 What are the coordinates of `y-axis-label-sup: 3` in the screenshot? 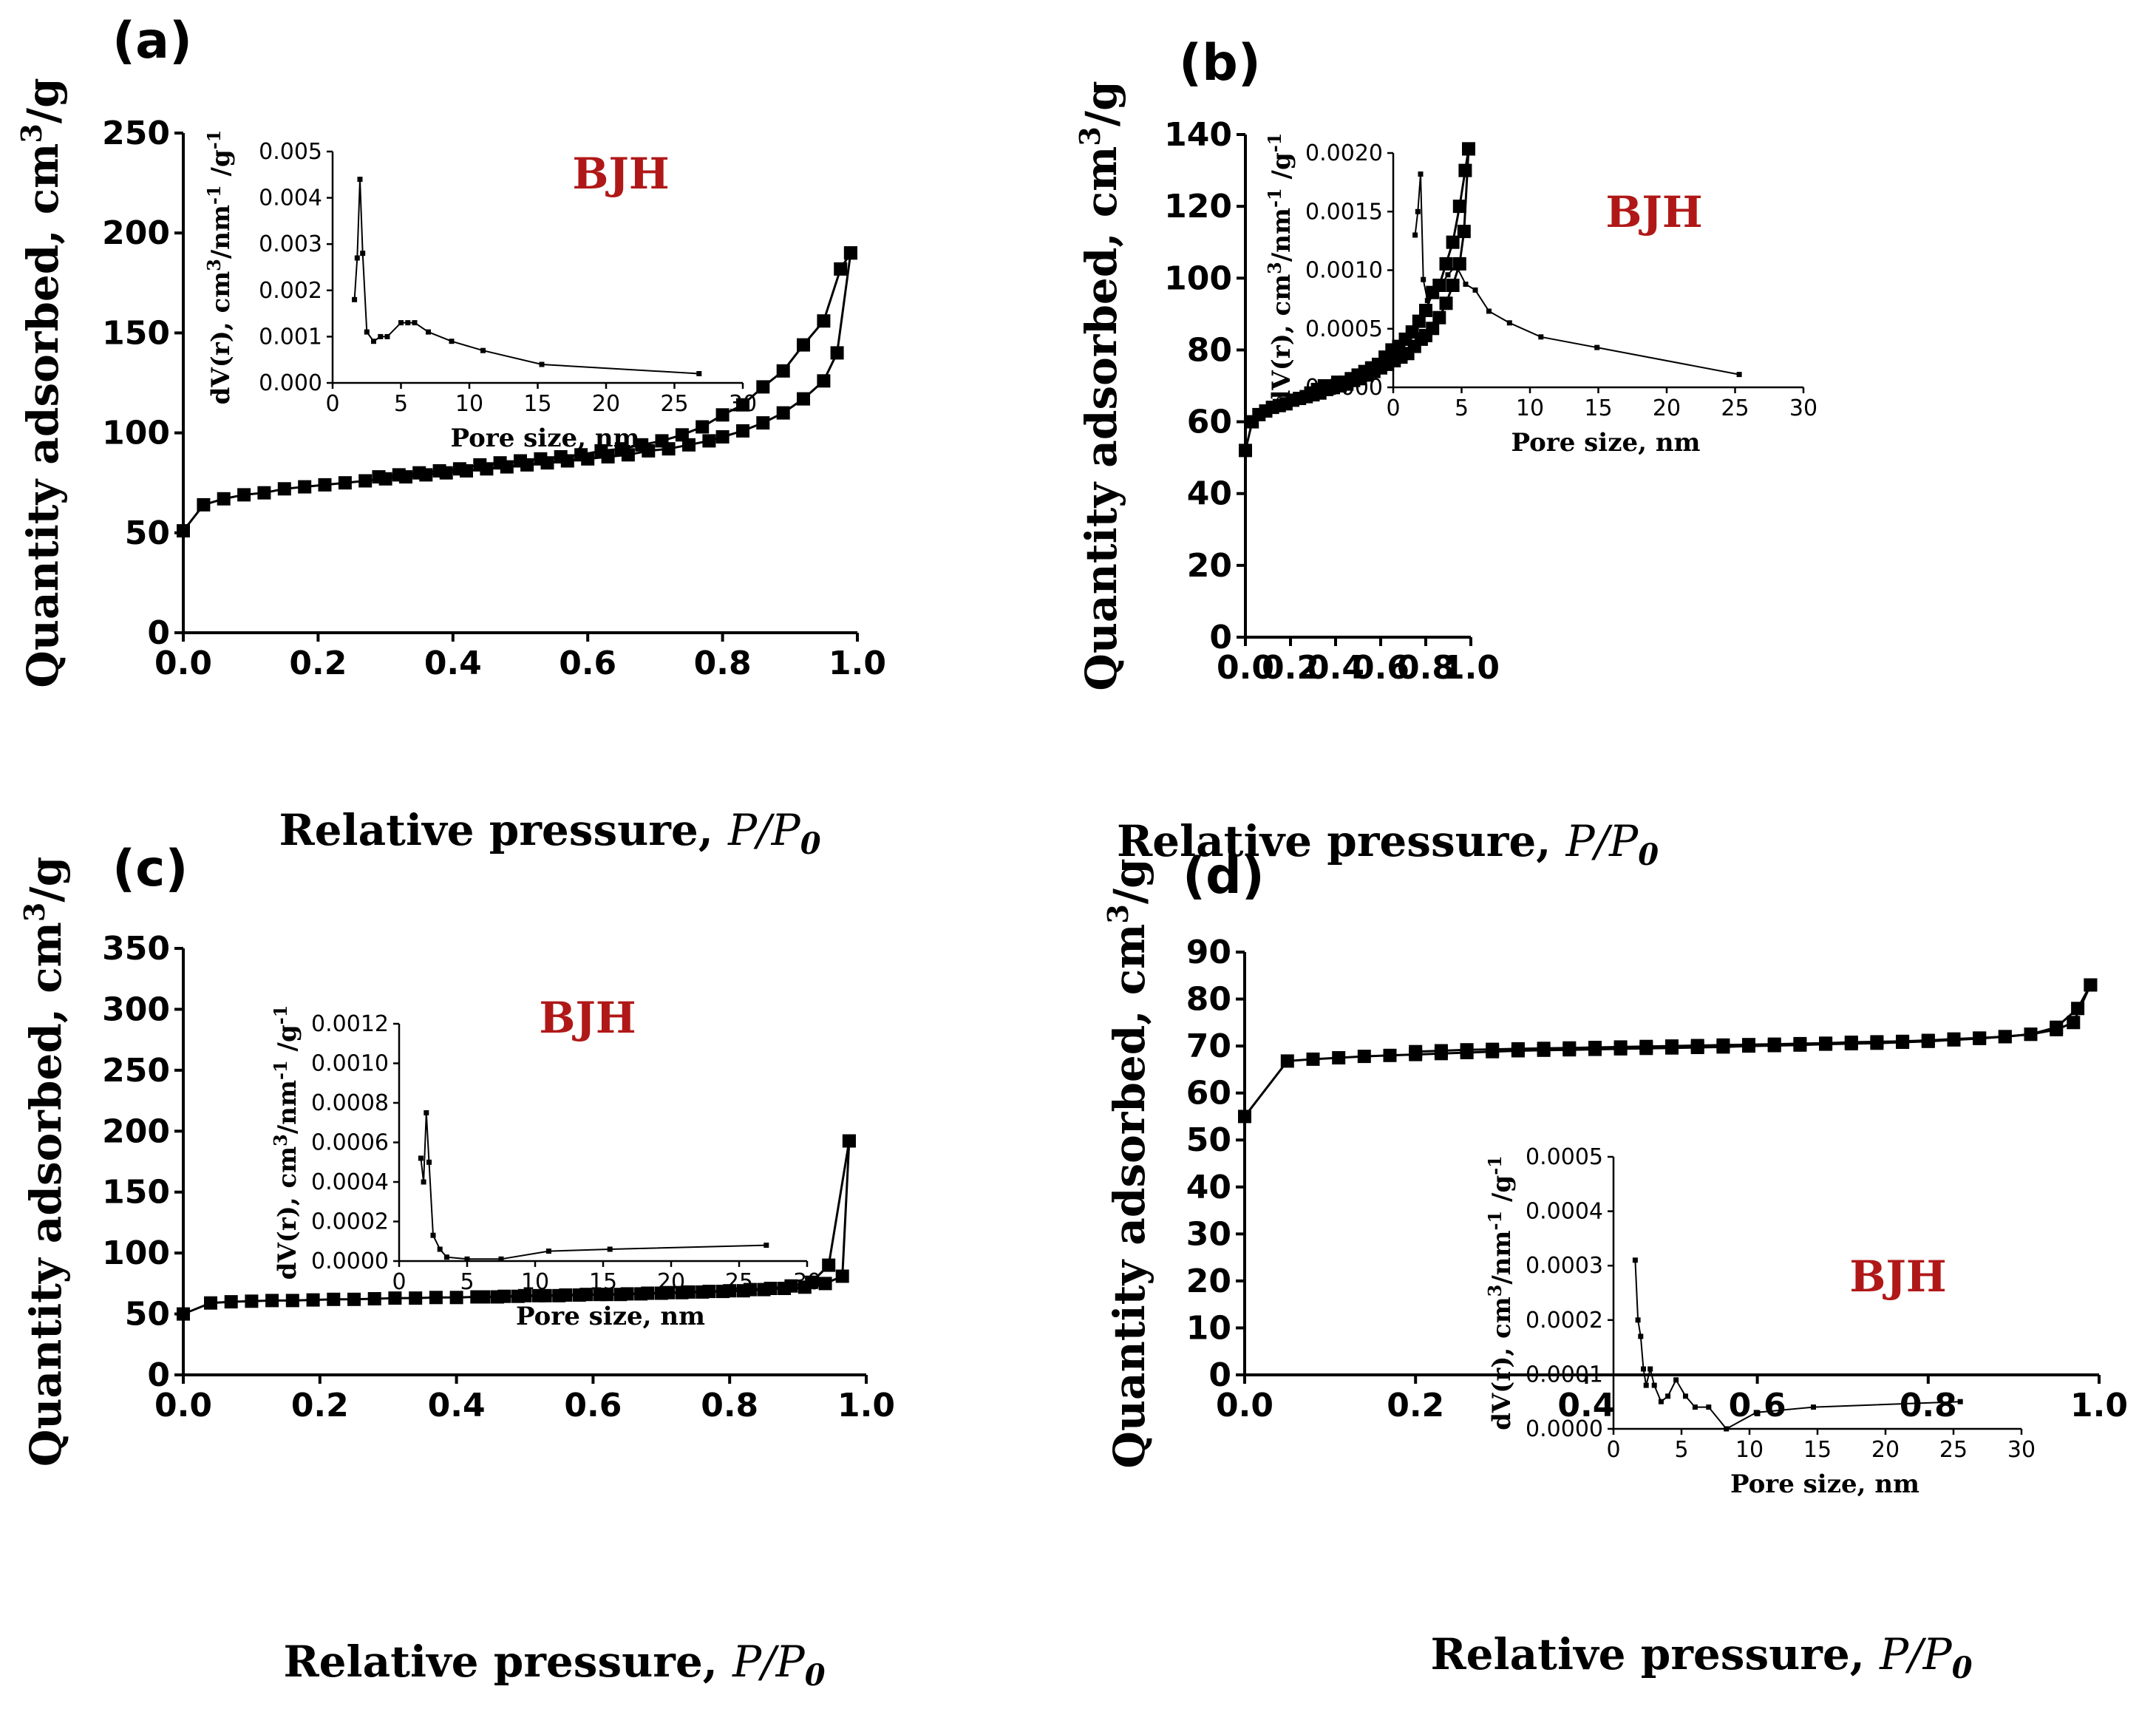 It's located at (1118, 913).